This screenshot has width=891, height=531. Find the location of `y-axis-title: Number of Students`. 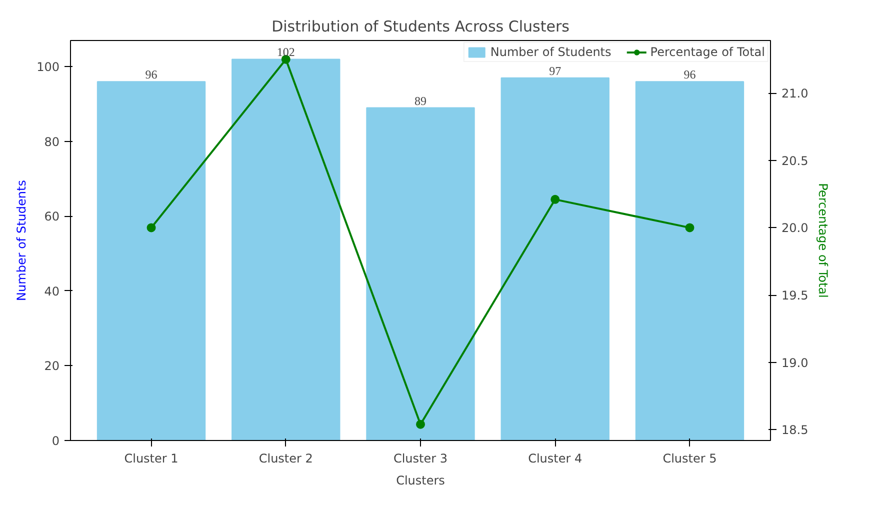

y-axis-title: Number of Students is located at coordinates (21, 240).